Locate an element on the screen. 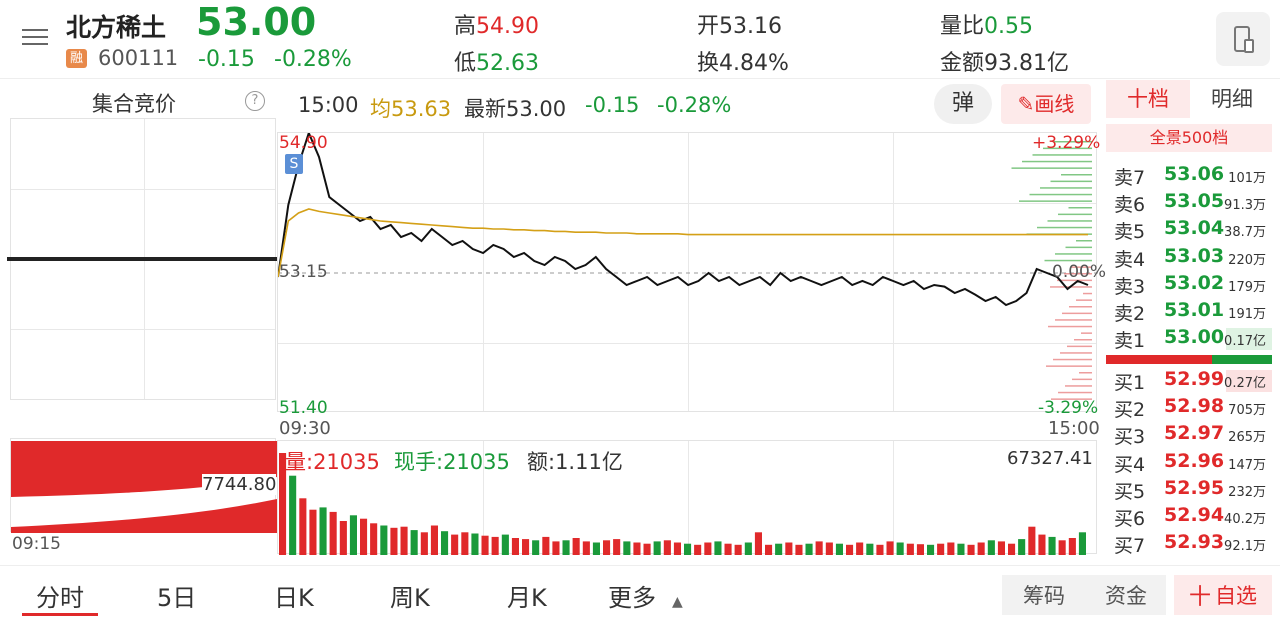 This screenshot has height=620, width=1280. price-change-pct: -0.28% is located at coordinates (313, 59).